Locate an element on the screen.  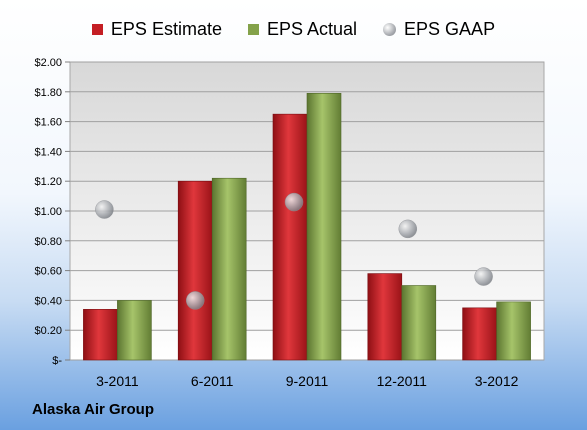
y-tick-label: $0.20 is located at coordinates (48, 331).